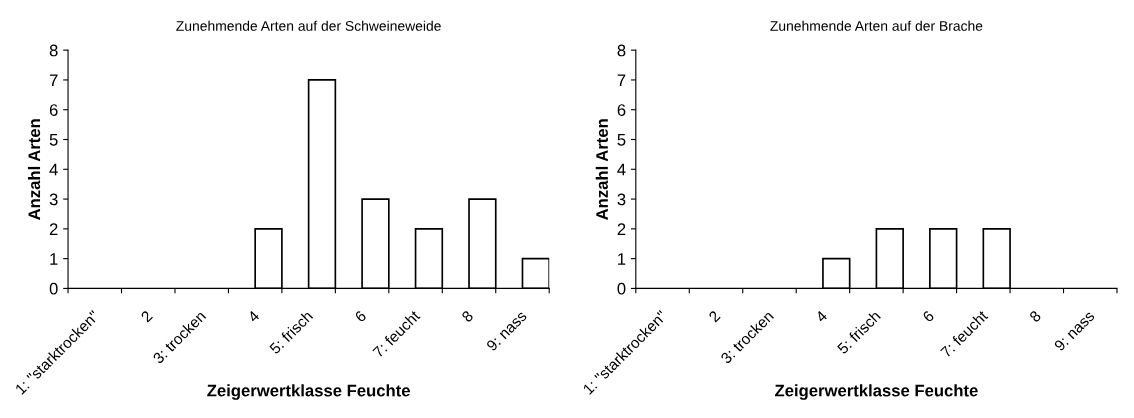  Describe the element at coordinates (876, 25) in the screenshot. I see `chart-title: Zunehmende Arten auf der Brache` at that location.